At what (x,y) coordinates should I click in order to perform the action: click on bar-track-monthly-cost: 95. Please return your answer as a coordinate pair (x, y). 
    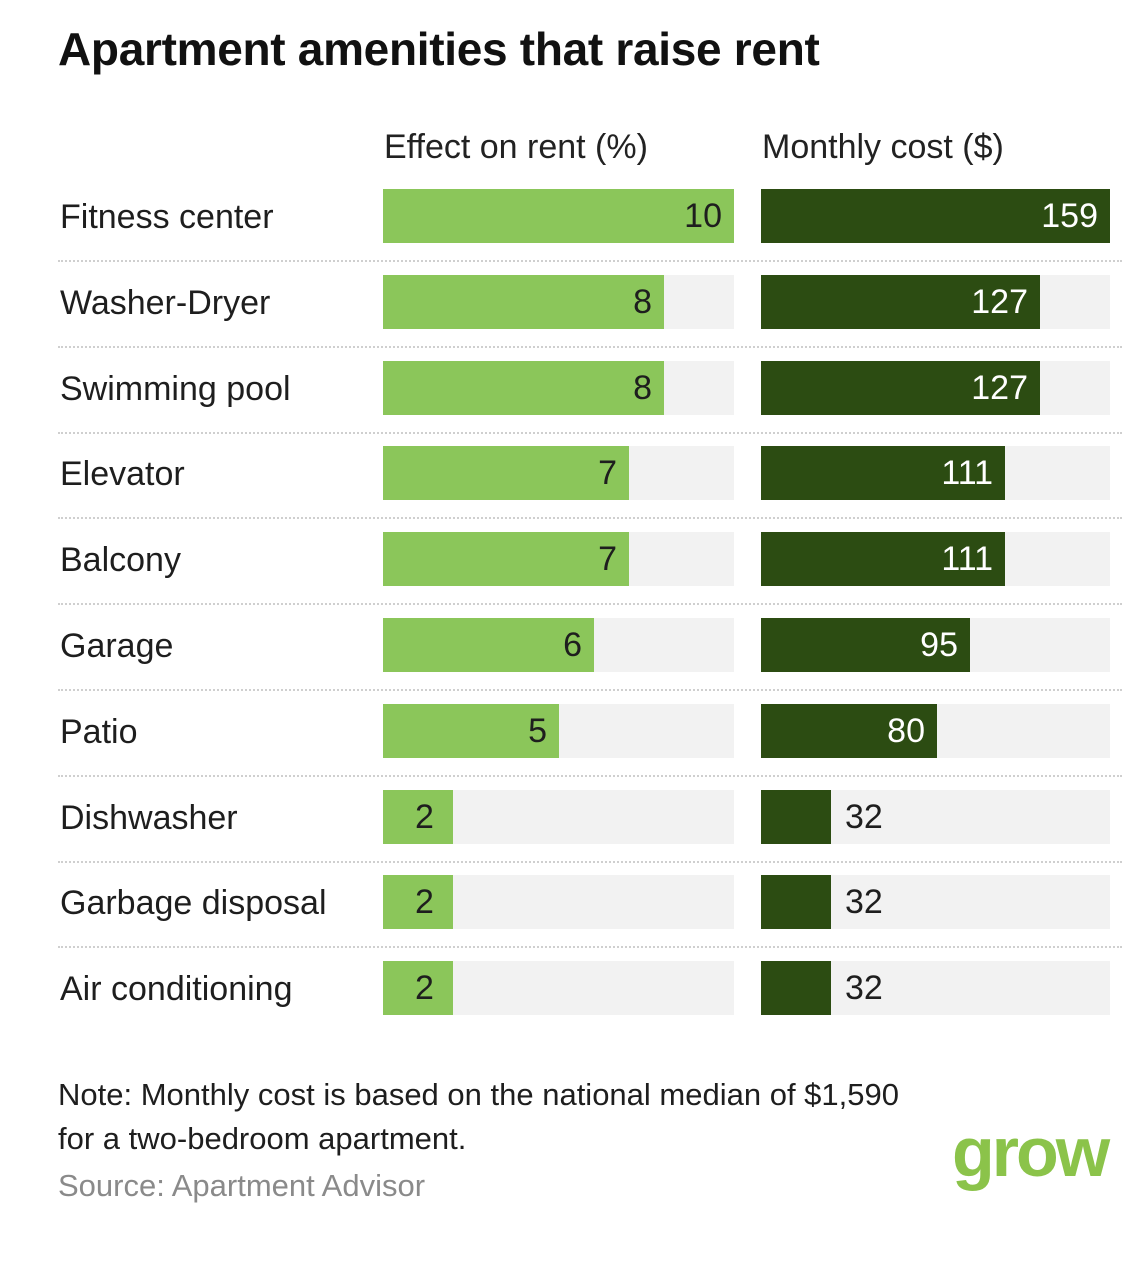
    Looking at the image, I should click on (935, 645).